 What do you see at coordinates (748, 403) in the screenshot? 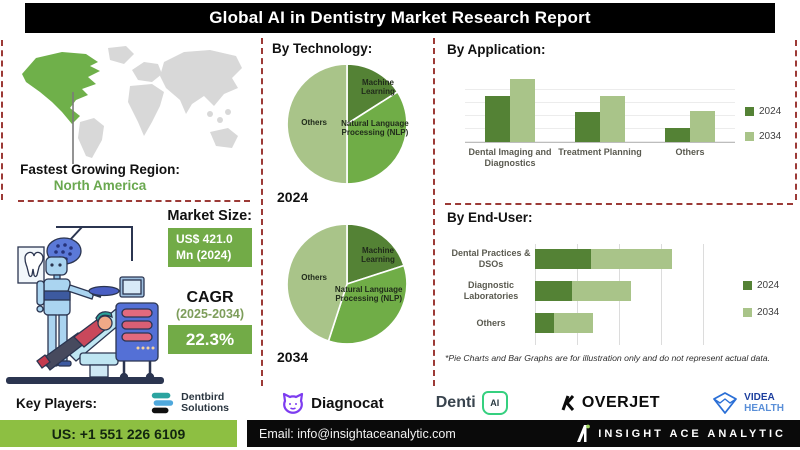
I see `logo-videa-health: VIDEA HEALTH` at bounding box center [748, 403].